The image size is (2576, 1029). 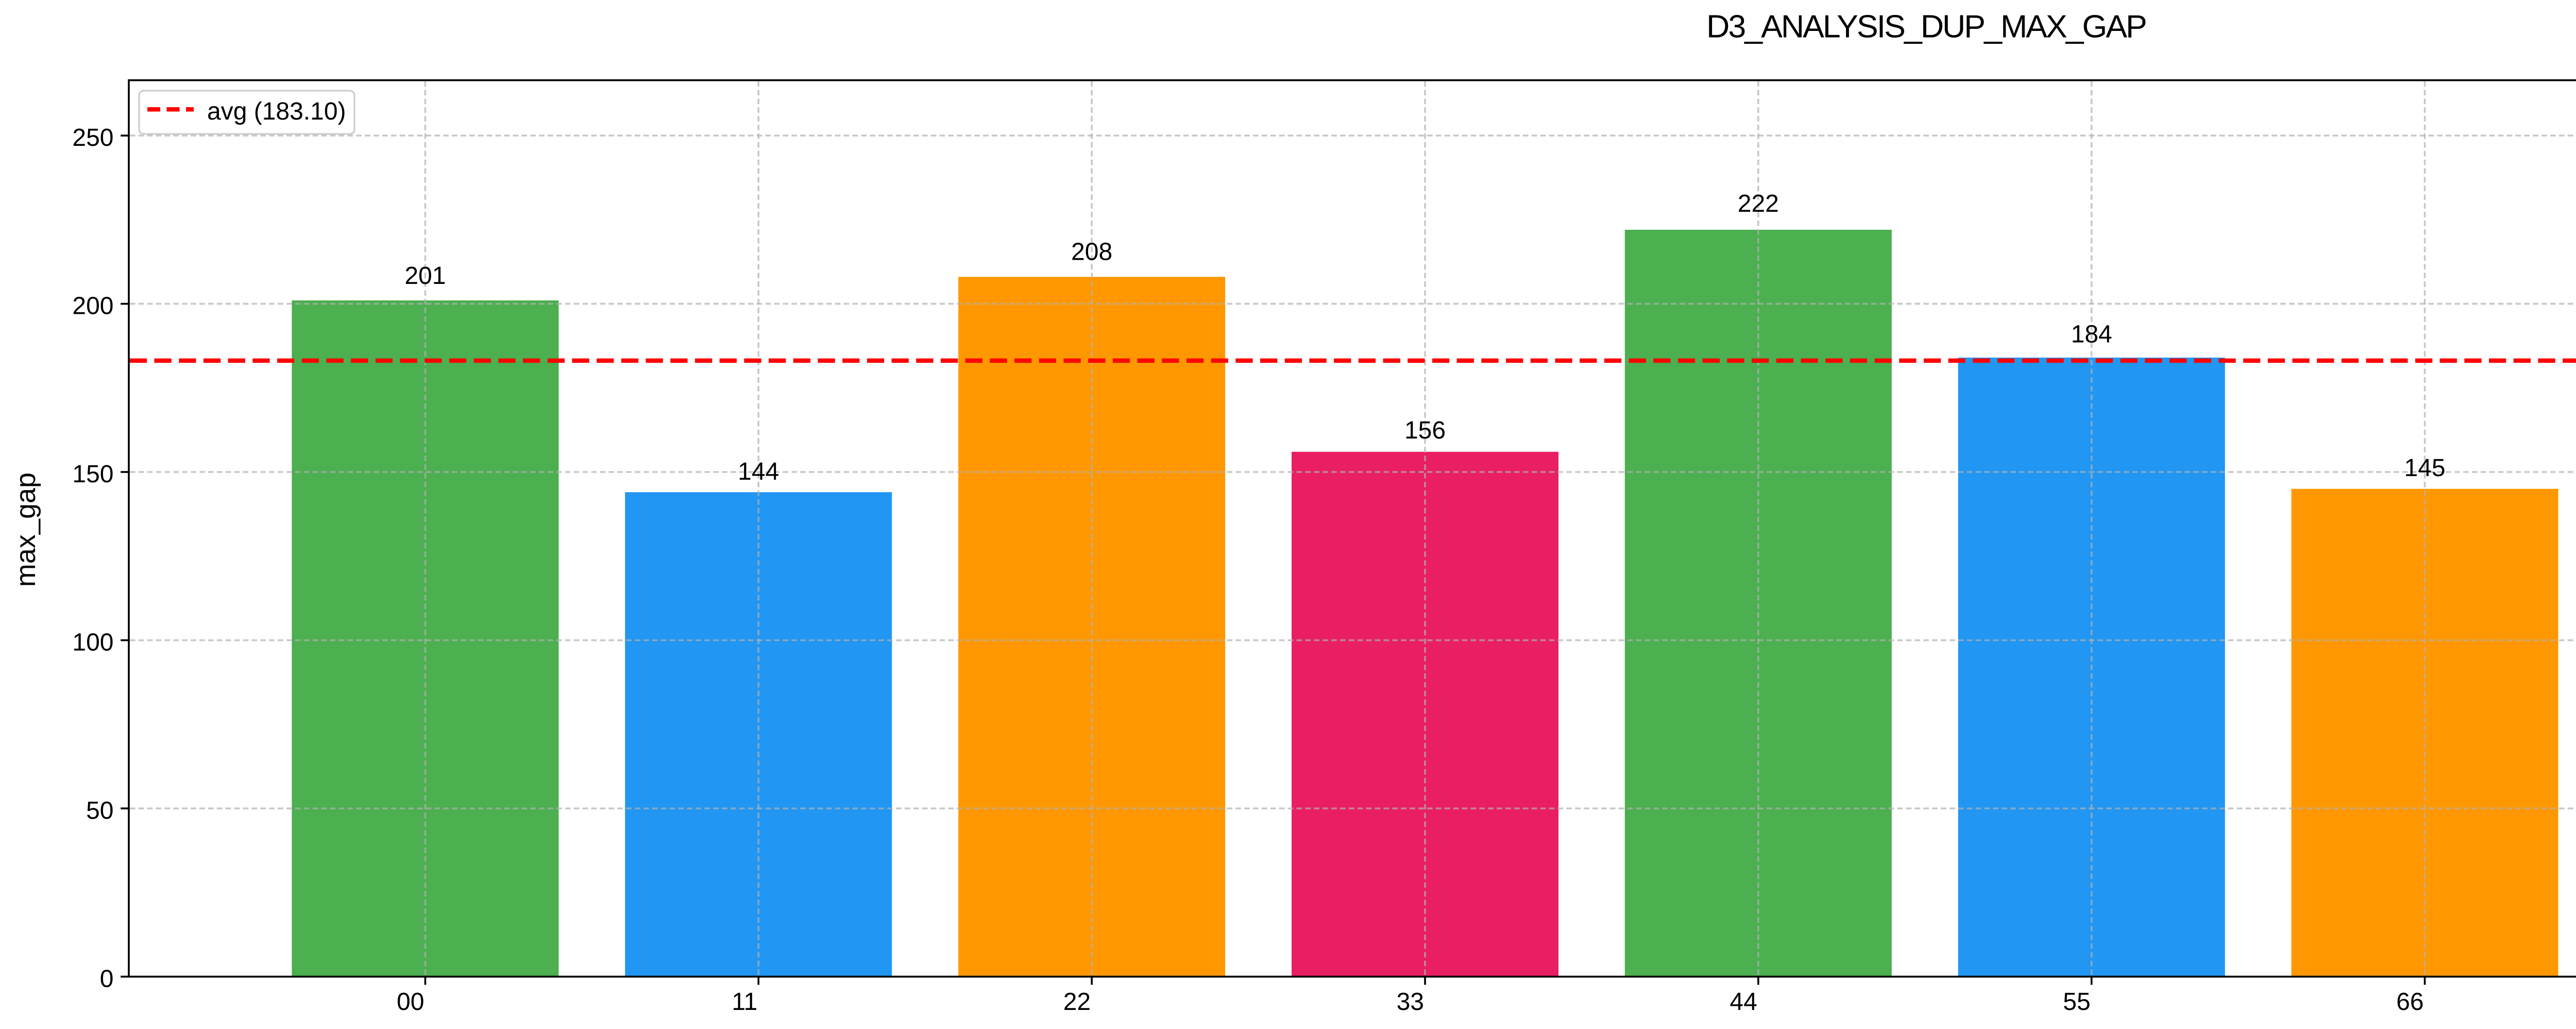 What do you see at coordinates (1758, 203) in the screenshot?
I see `svg-text: 222` at bounding box center [1758, 203].